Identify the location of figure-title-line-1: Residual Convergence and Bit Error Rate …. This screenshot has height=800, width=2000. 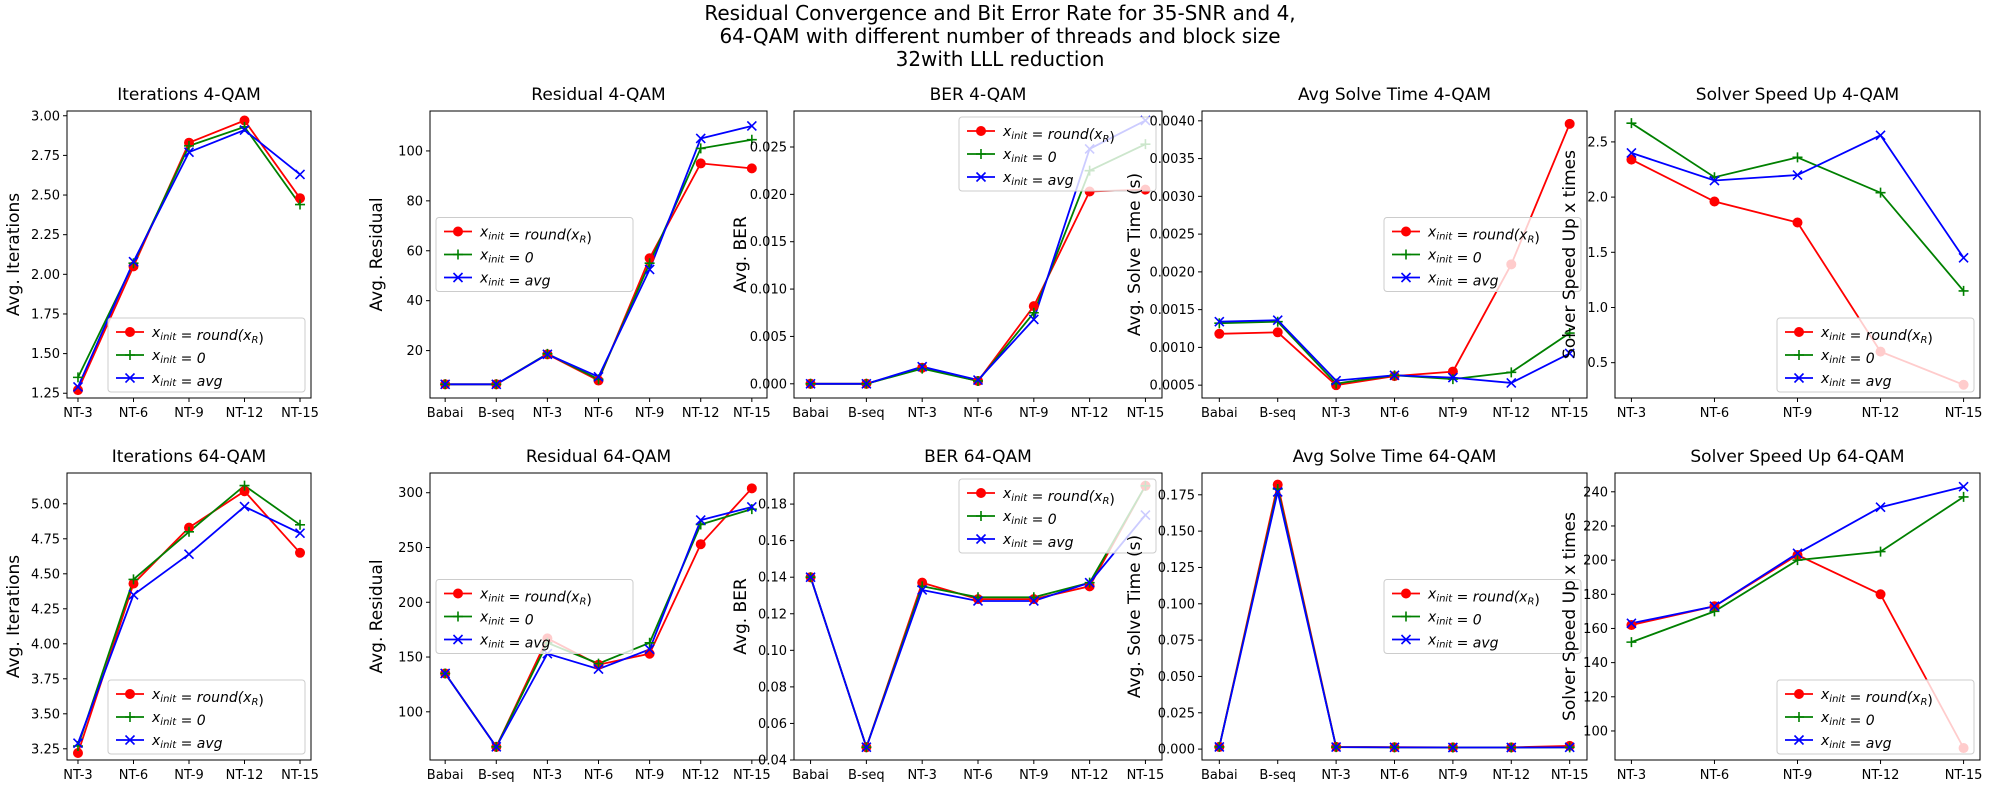
(1000, 13).